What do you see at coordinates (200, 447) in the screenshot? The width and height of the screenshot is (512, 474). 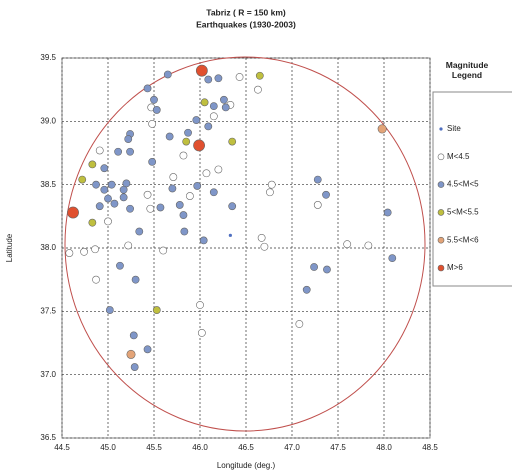 I see `x-tick-label: 46.0` at bounding box center [200, 447].